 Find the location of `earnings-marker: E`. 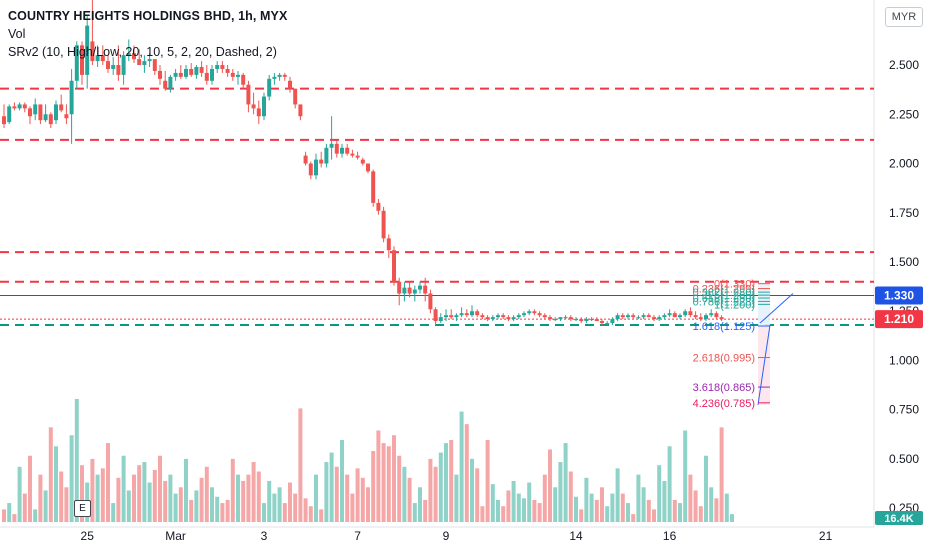

earnings-marker: E is located at coordinates (82, 508).